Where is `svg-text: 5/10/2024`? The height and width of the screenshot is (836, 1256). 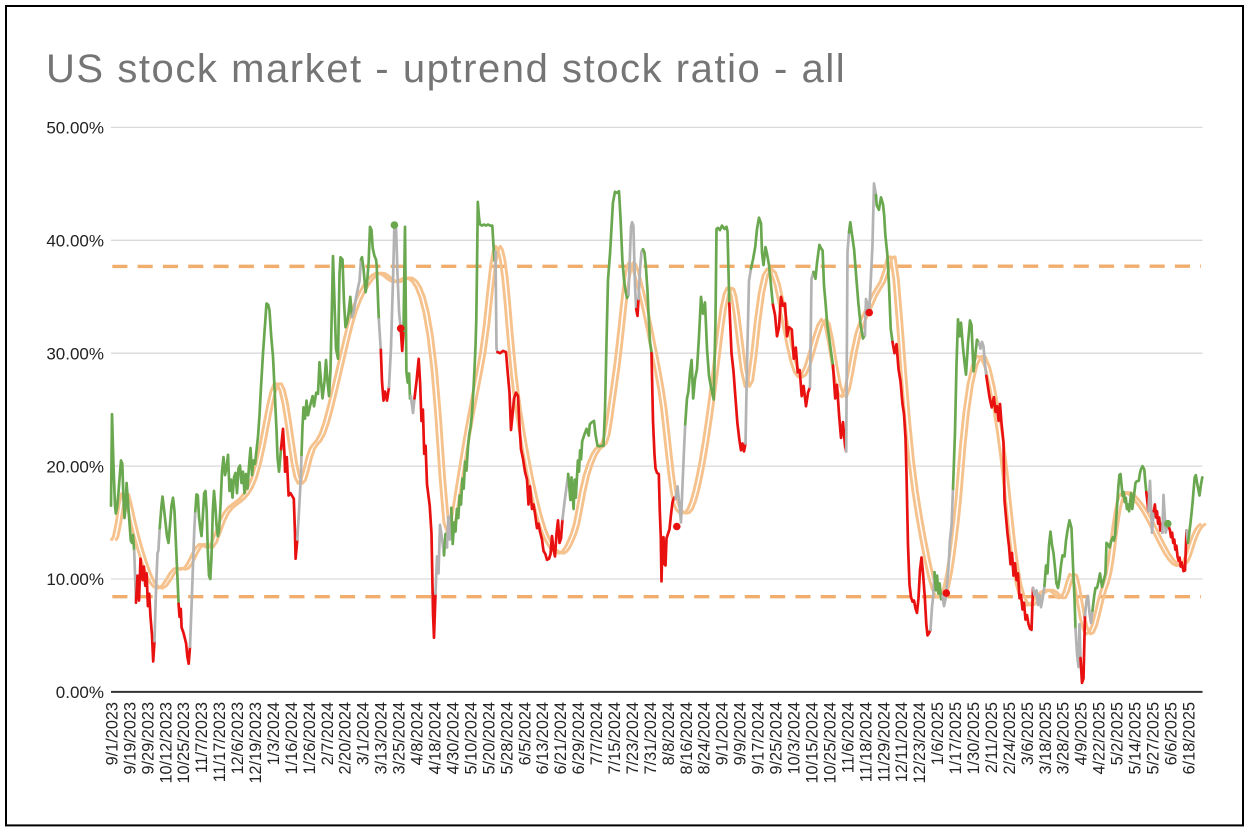
svg-text: 5/10/2024 is located at coordinates (471, 738).